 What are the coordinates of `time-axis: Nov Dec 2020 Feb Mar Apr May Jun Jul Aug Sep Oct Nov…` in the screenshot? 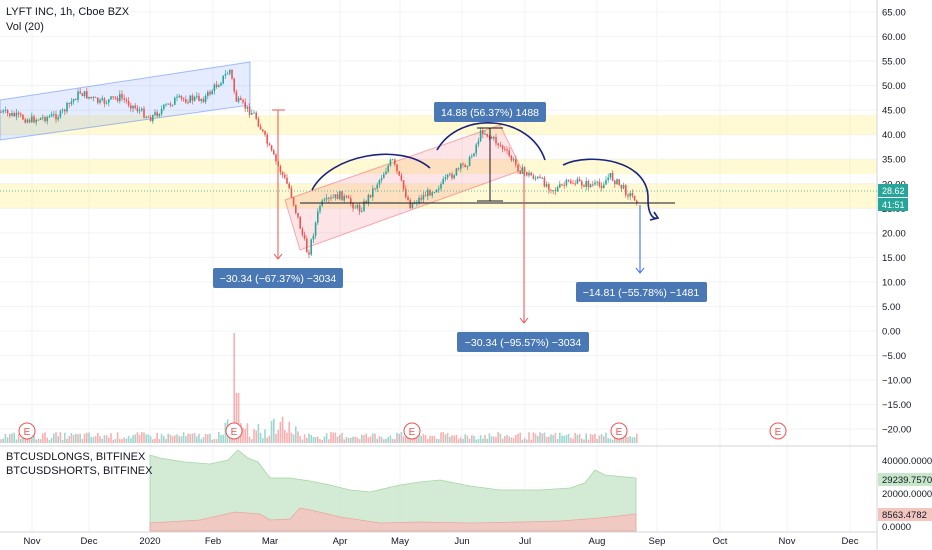 It's located at (441, 541).